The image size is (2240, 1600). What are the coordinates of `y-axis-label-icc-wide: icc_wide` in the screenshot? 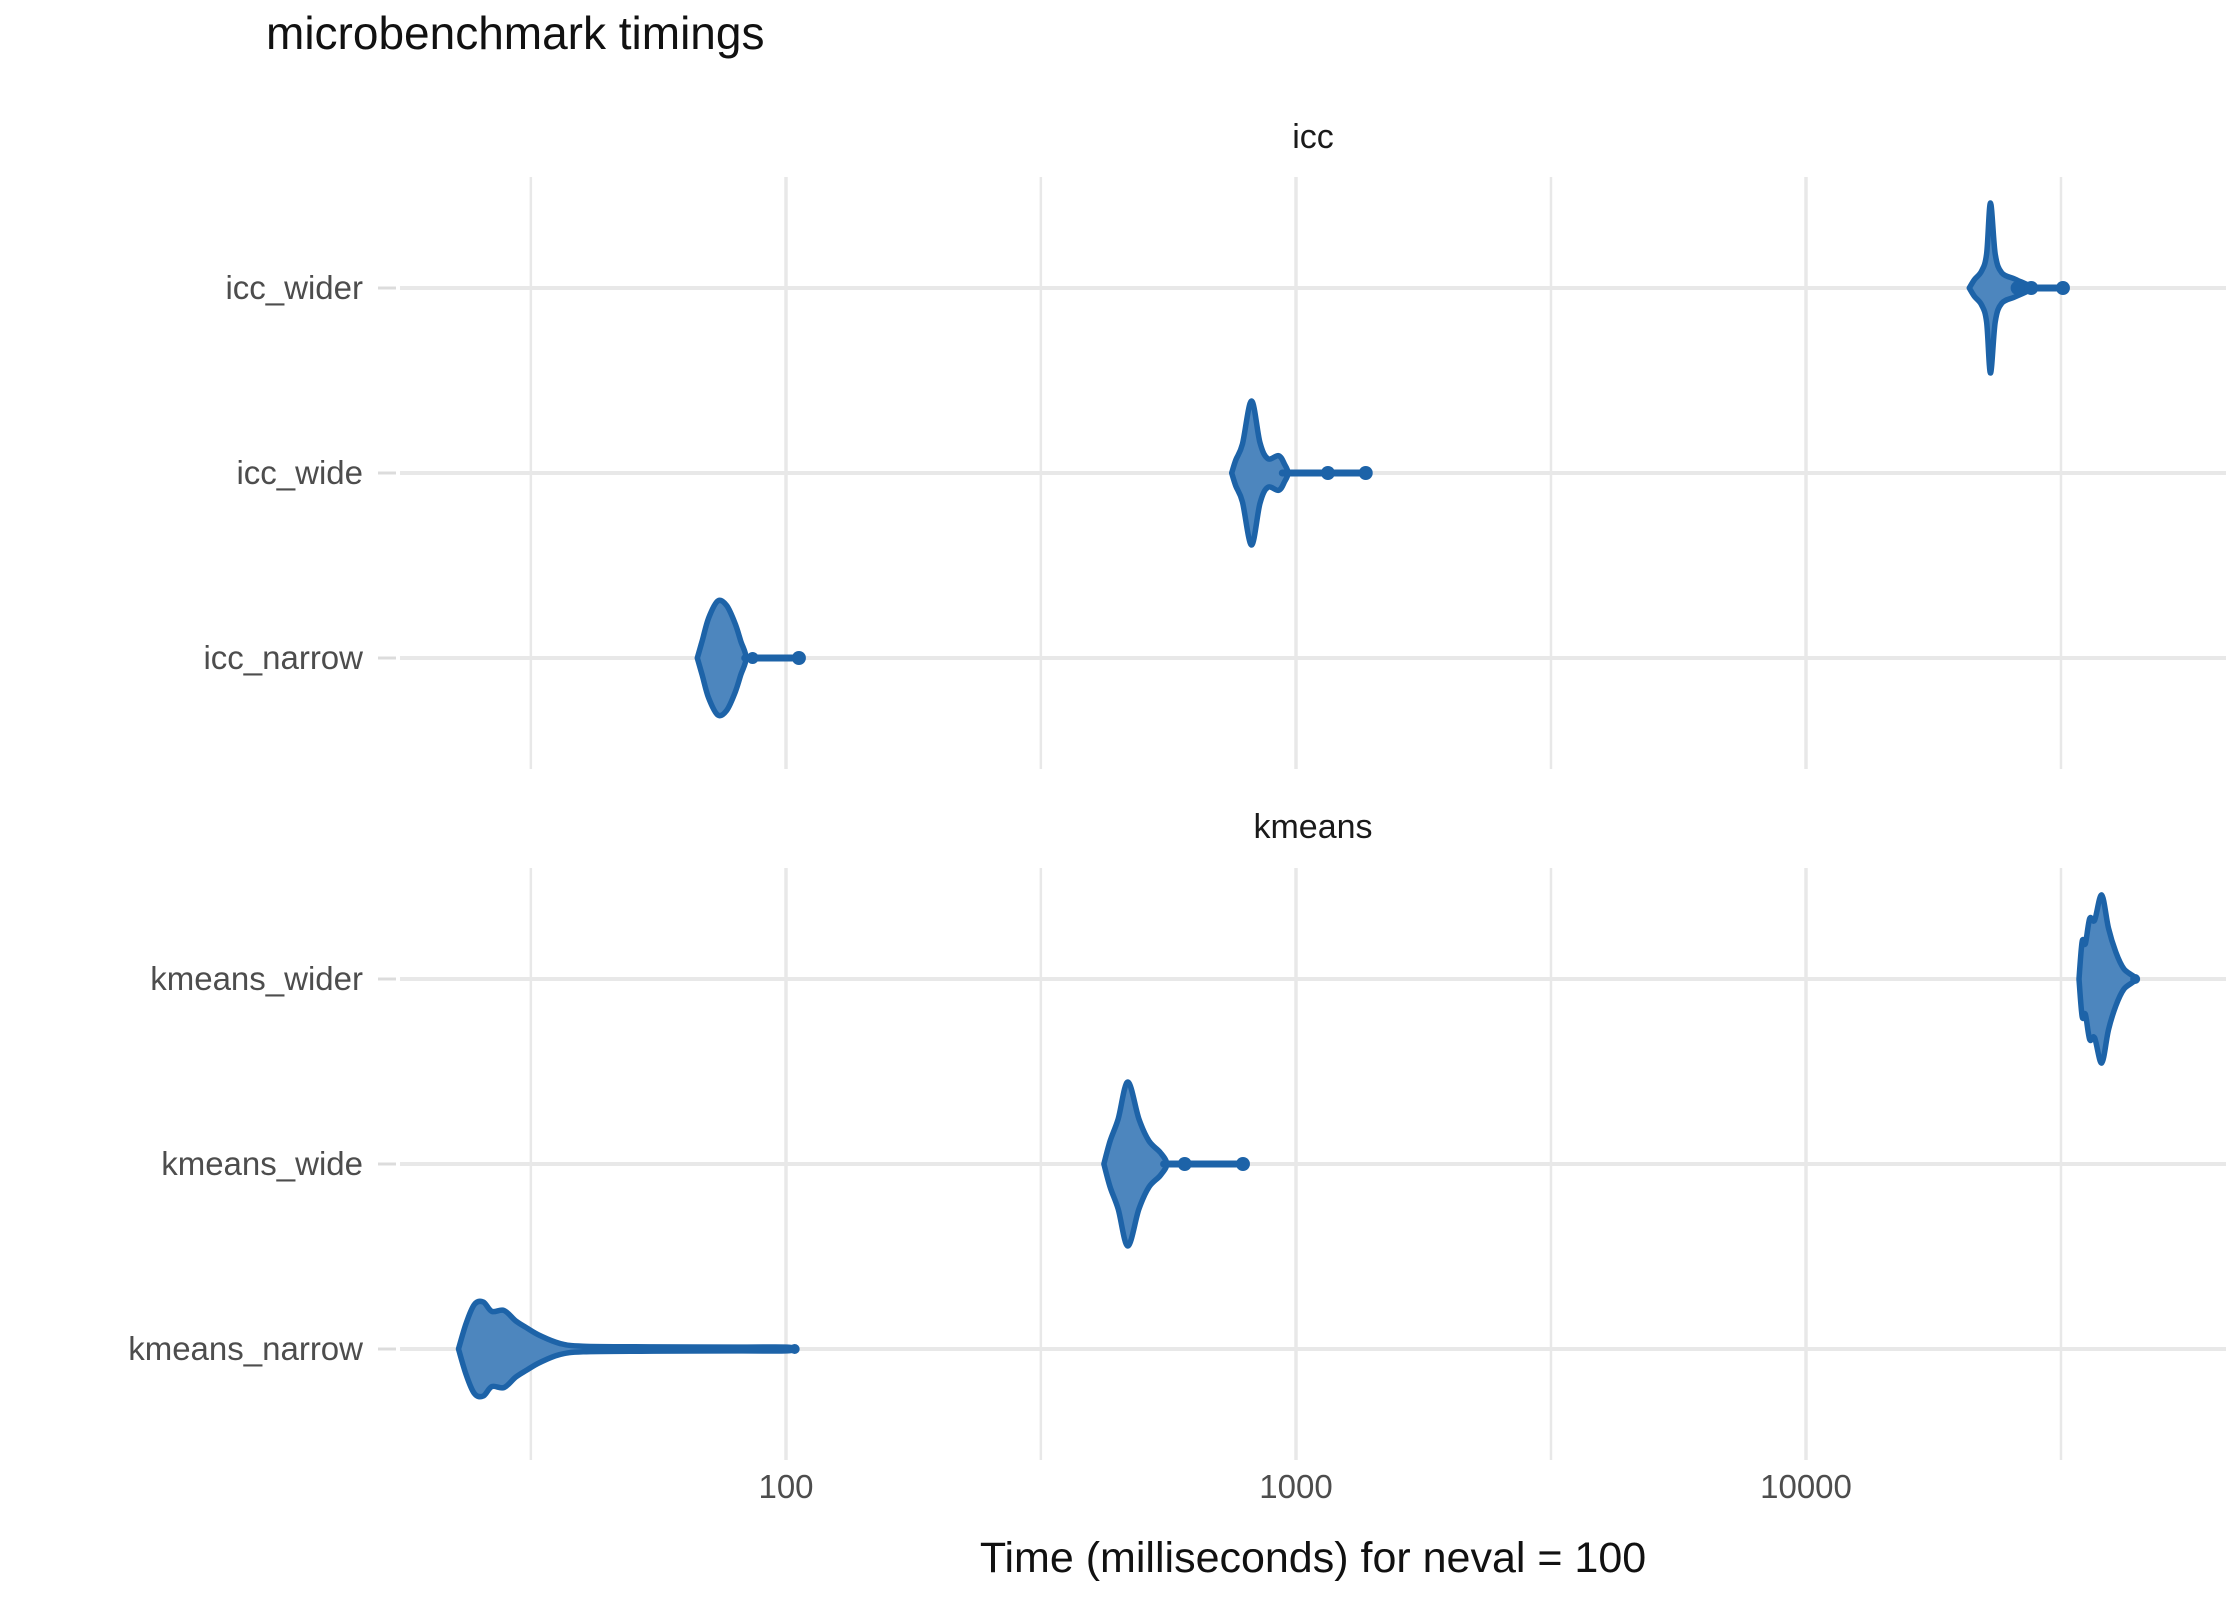 It's located at (299, 472).